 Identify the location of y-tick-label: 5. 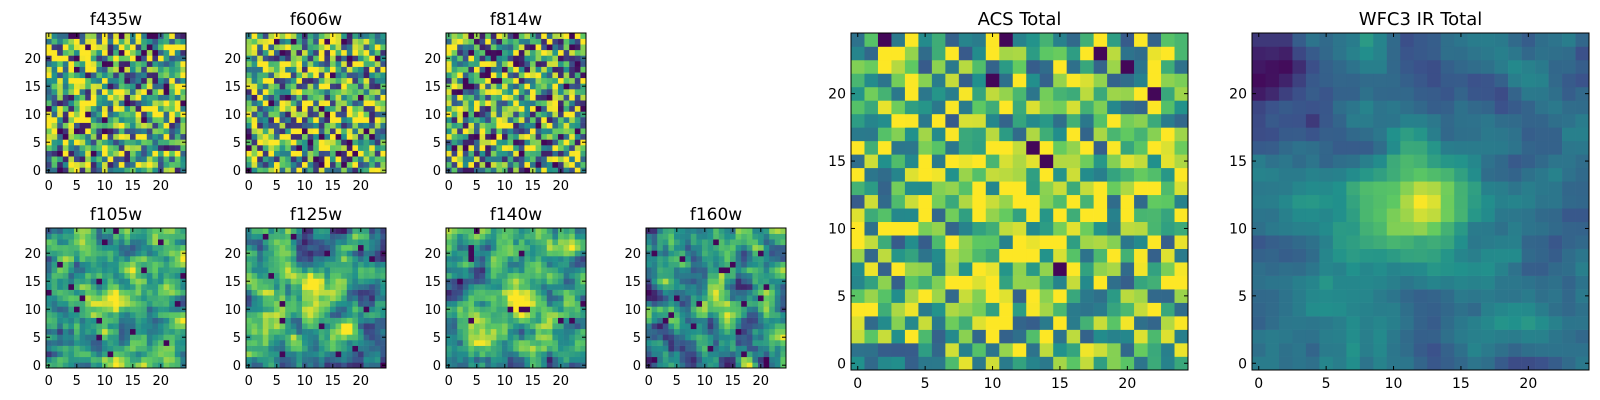
(37, 143).